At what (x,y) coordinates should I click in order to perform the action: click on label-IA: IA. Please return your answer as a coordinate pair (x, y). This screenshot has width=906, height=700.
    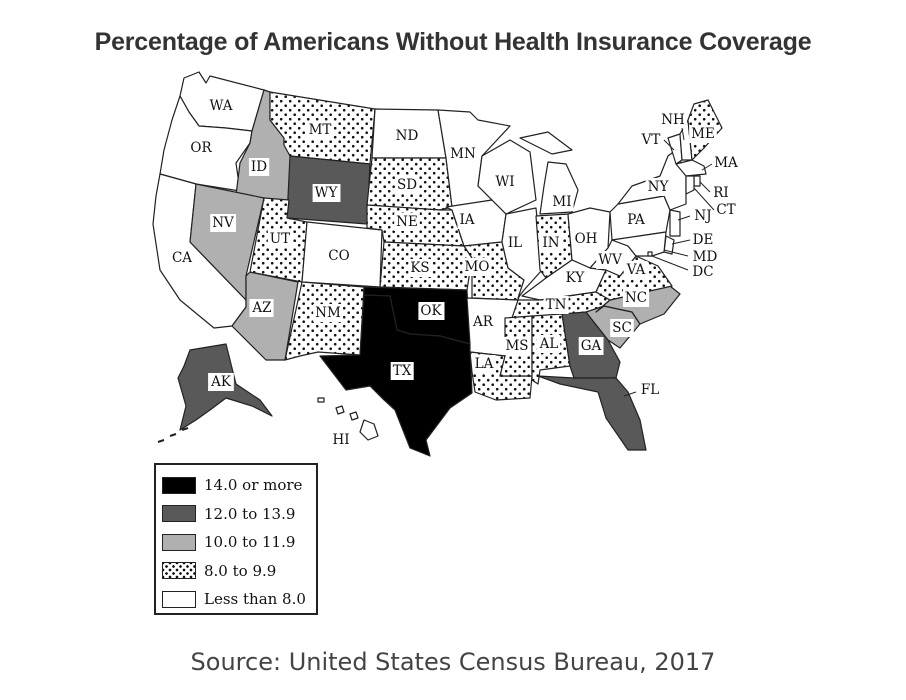
    Looking at the image, I should click on (466, 220).